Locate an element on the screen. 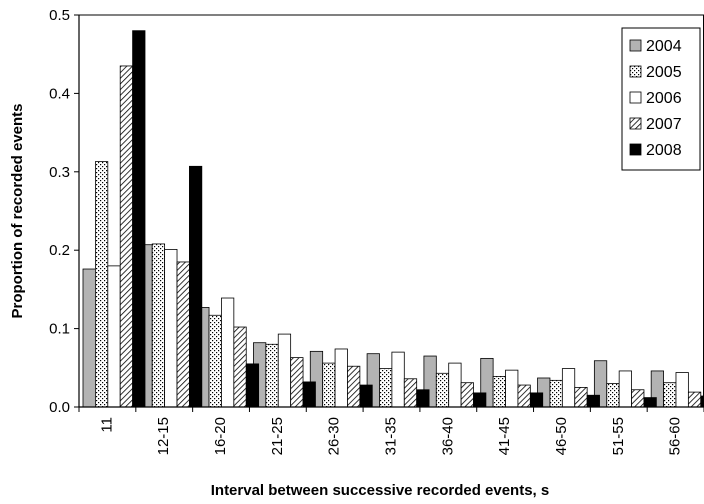  legend-swatch-2005 is located at coordinates (635, 71).